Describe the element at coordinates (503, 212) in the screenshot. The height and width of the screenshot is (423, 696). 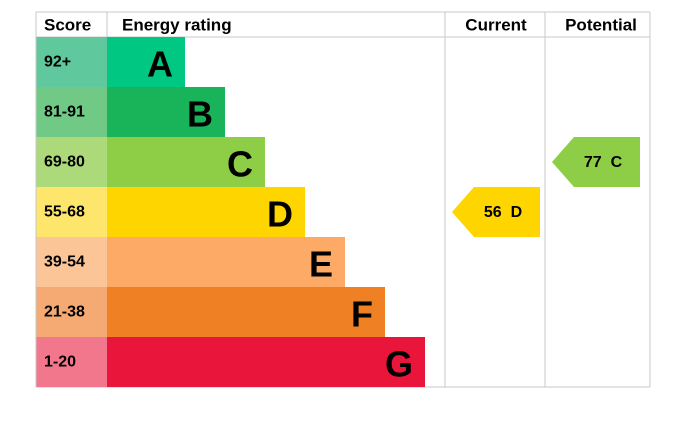
I see `current-label: 56 D` at that location.